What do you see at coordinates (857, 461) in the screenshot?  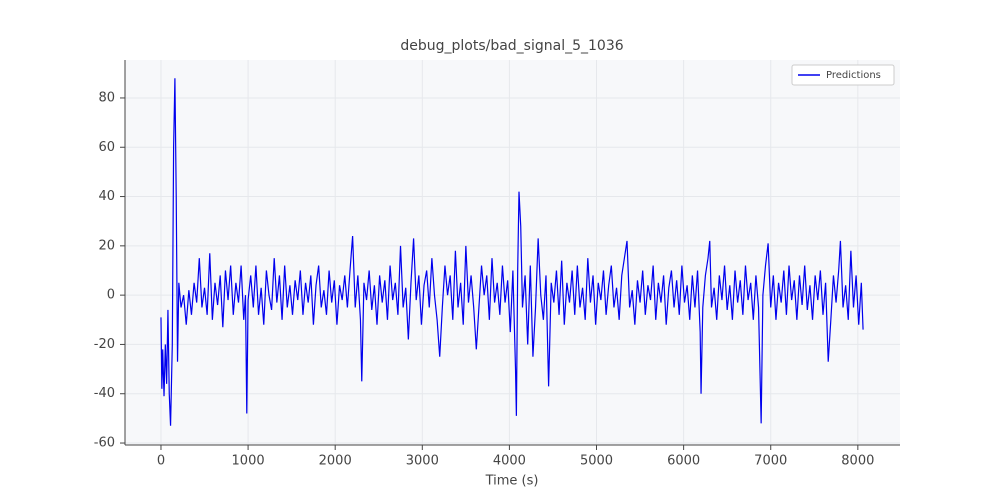 I see `x-tick-label: 8000` at bounding box center [857, 461].